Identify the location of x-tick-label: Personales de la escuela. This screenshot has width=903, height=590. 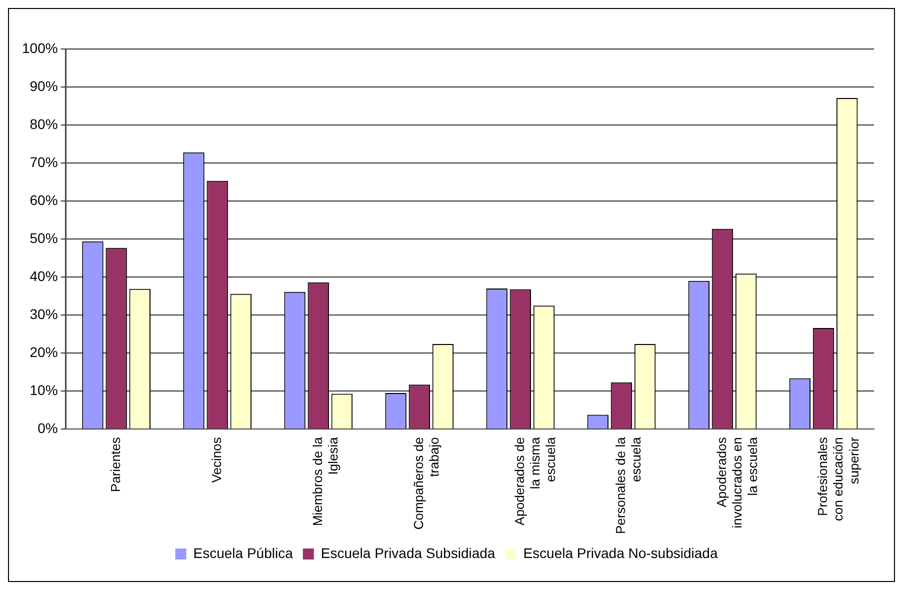
(628, 485).